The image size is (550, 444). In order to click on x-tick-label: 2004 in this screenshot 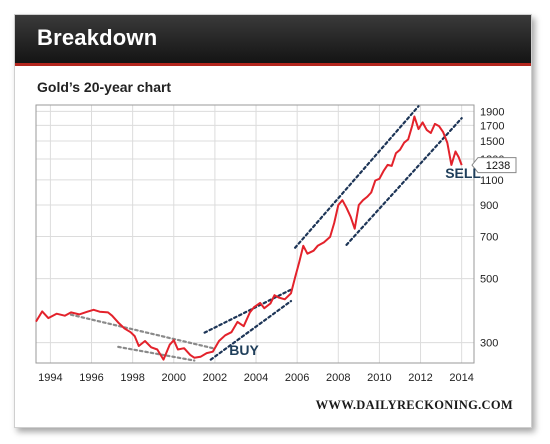, I will do `click(256, 378)`.